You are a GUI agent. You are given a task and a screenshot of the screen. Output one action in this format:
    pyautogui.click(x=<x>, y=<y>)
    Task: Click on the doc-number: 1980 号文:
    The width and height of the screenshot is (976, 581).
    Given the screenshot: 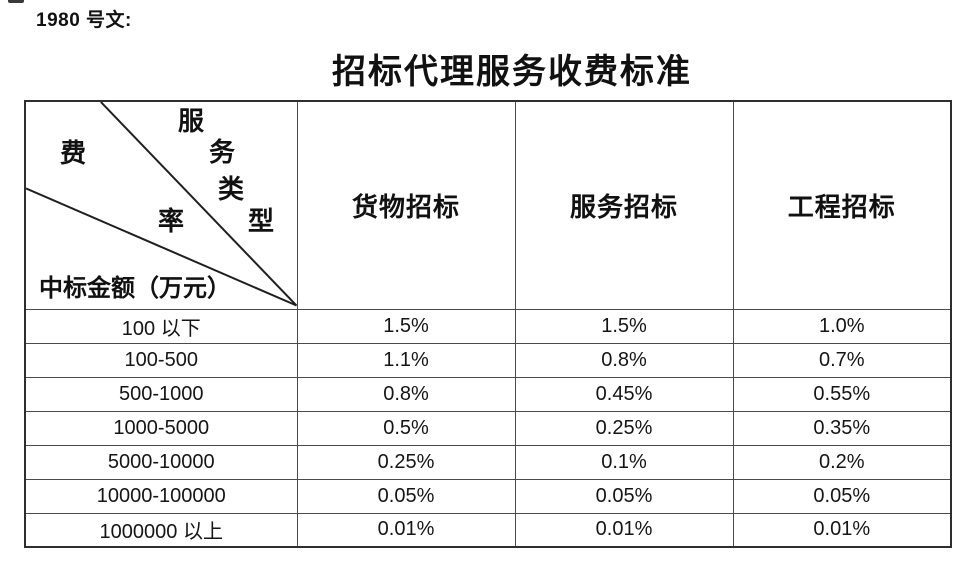 What is the action you would take?
    pyautogui.click(x=84, y=20)
    